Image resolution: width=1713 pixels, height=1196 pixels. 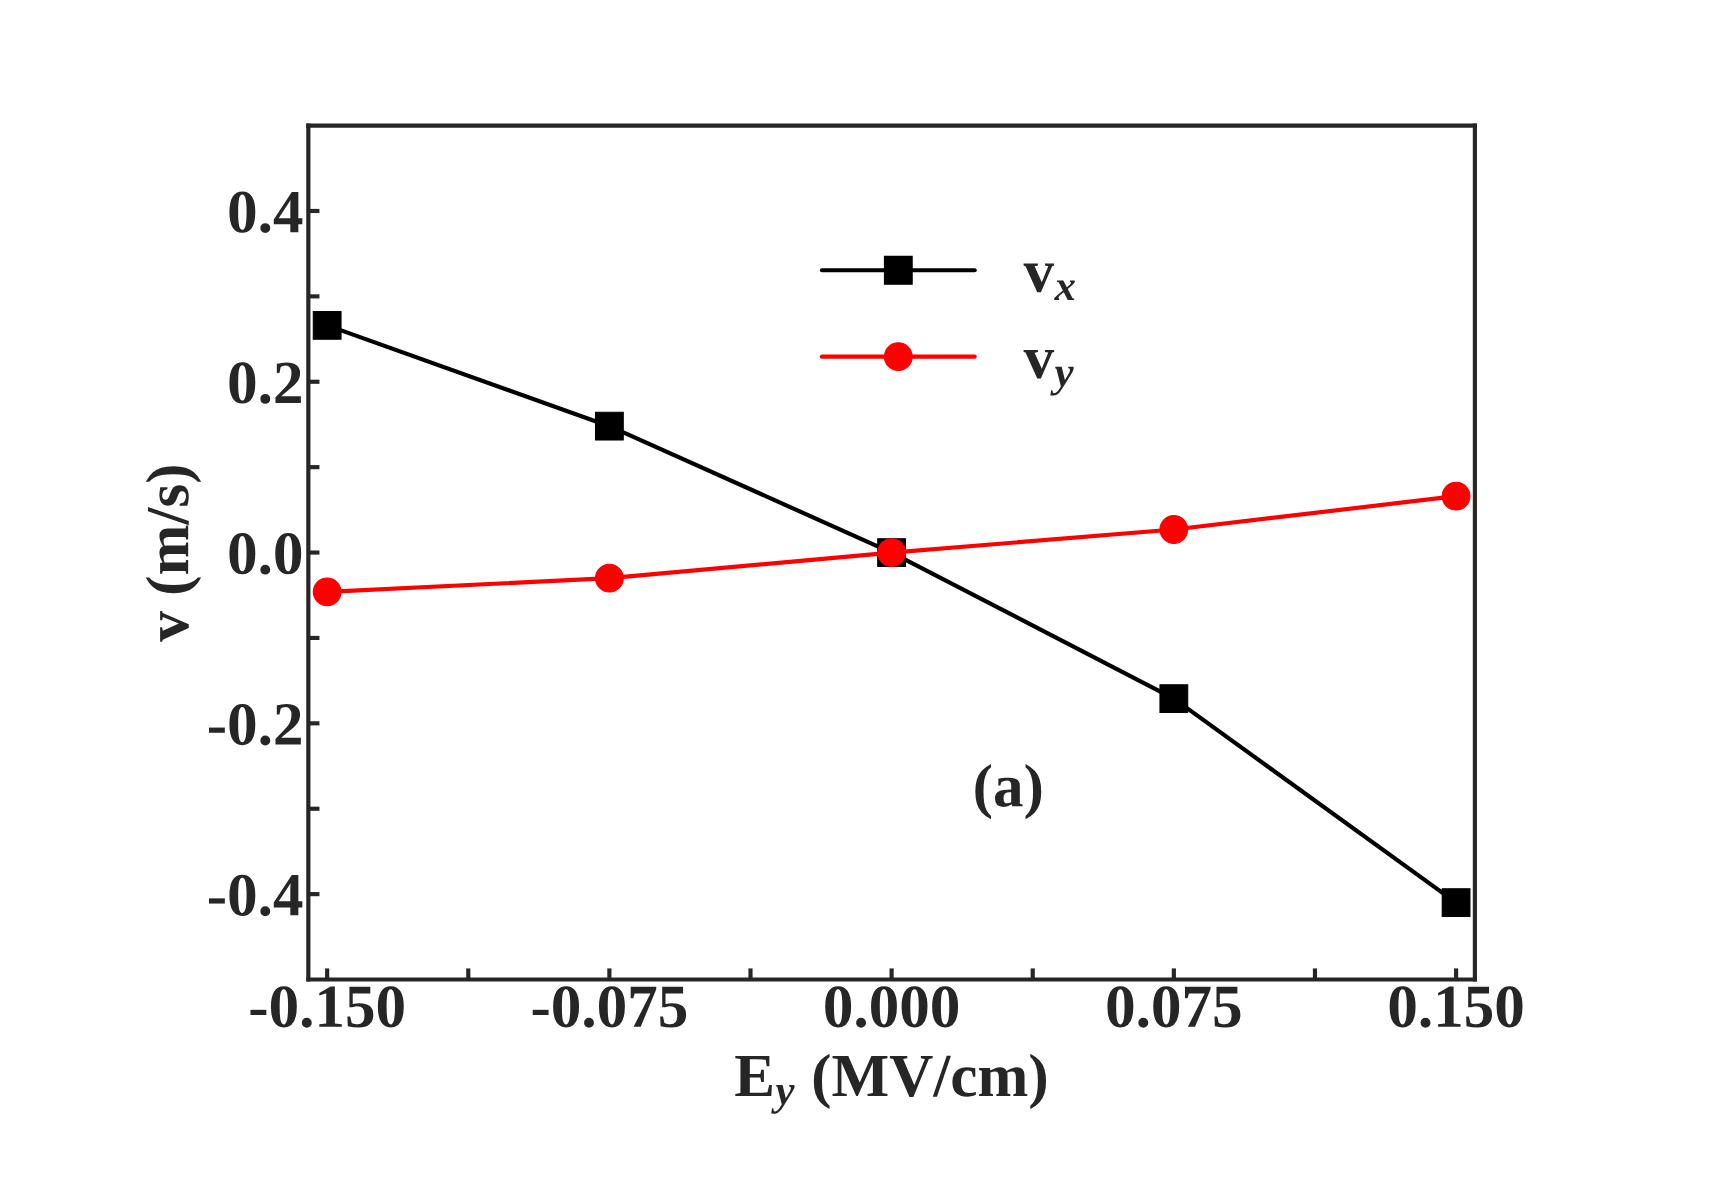 What do you see at coordinates (265, 554) in the screenshot?
I see `y-tick-label: 0.0` at bounding box center [265, 554].